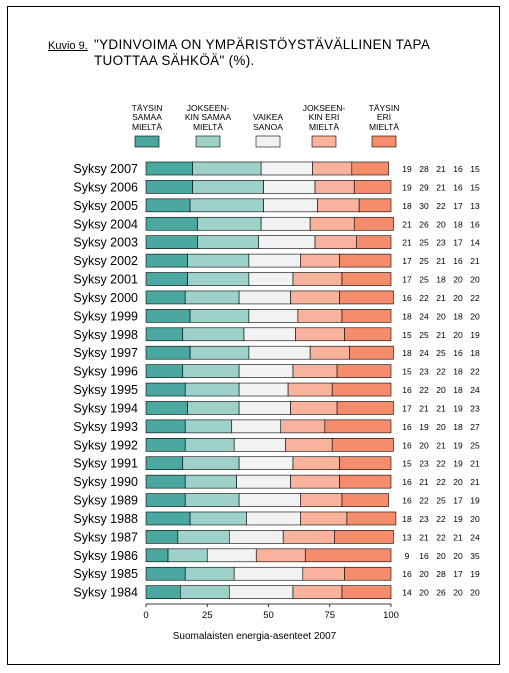  What do you see at coordinates (105, 169) in the screenshot?
I see `category-label: Syksy 2007` at bounding box center [105, 169].